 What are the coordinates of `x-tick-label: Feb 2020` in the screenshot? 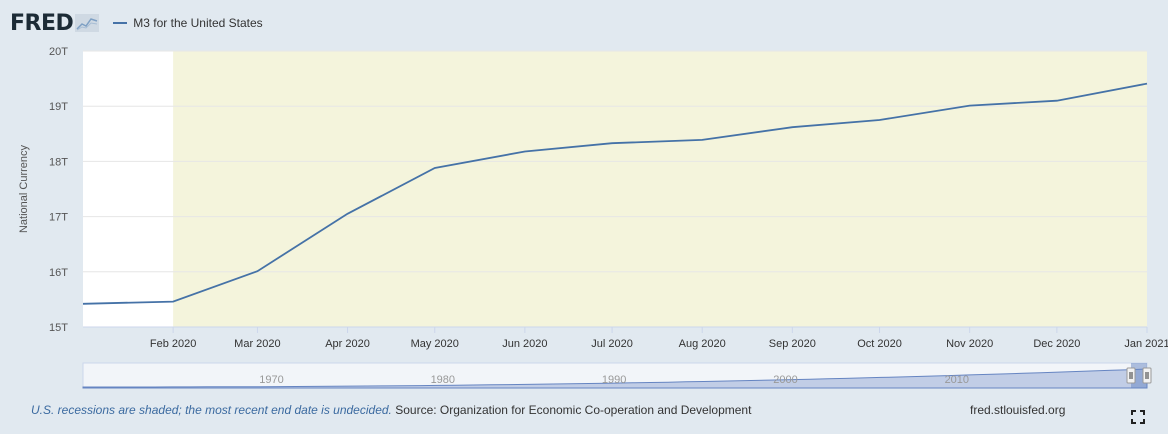 It's located at (173, 344).